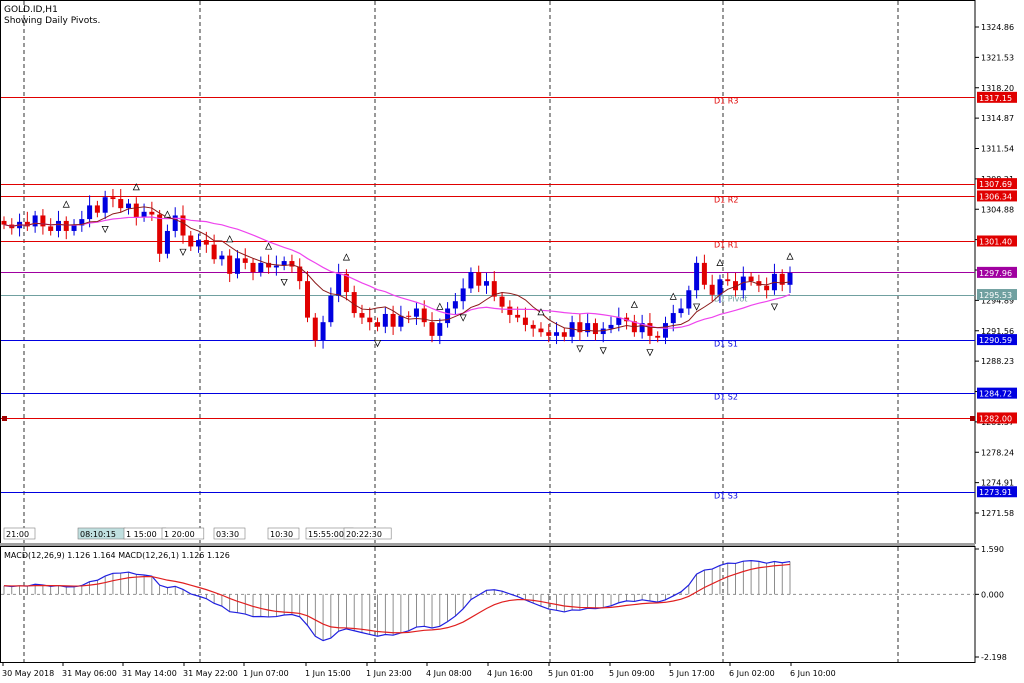 The height and width of the screenshot is (683, 1024). What do you see at coordinates (997, 452) in the screenshot?
I see `price-tick-label: 1278.24` at bounding box center [997, 452].